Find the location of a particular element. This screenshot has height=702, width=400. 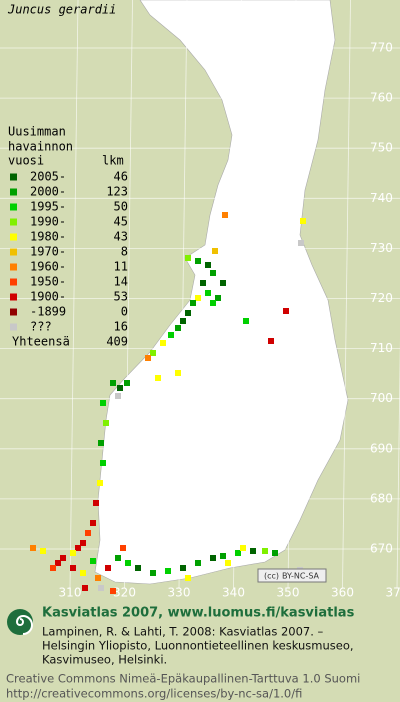

legend-total-label: Yhteensä is located at coordinates (41, 342).